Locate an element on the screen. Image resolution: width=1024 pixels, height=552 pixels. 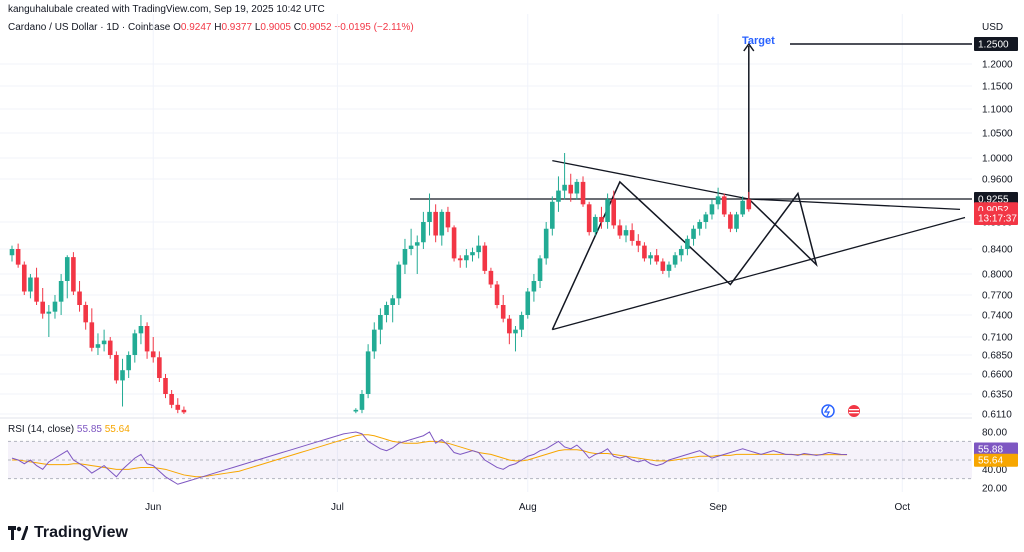
price-tick-label: 0.7100 is located at coordinates (997, 338).